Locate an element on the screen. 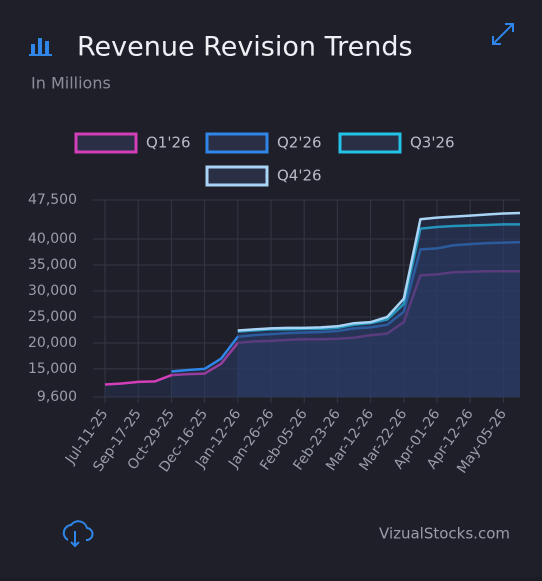 The height and width of the screenshot is (581, 542). y-tick-label: 20,000 is located at coordinates (52, 343).